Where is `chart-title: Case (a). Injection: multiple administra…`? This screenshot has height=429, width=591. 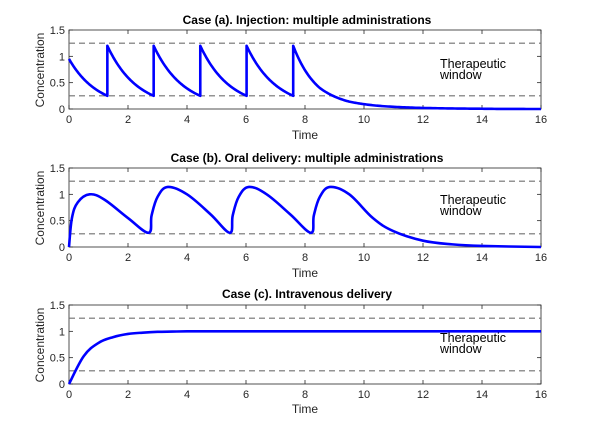
chart-title: Case (a). Injection: multiple administra… is located at coordinates (307, 20).